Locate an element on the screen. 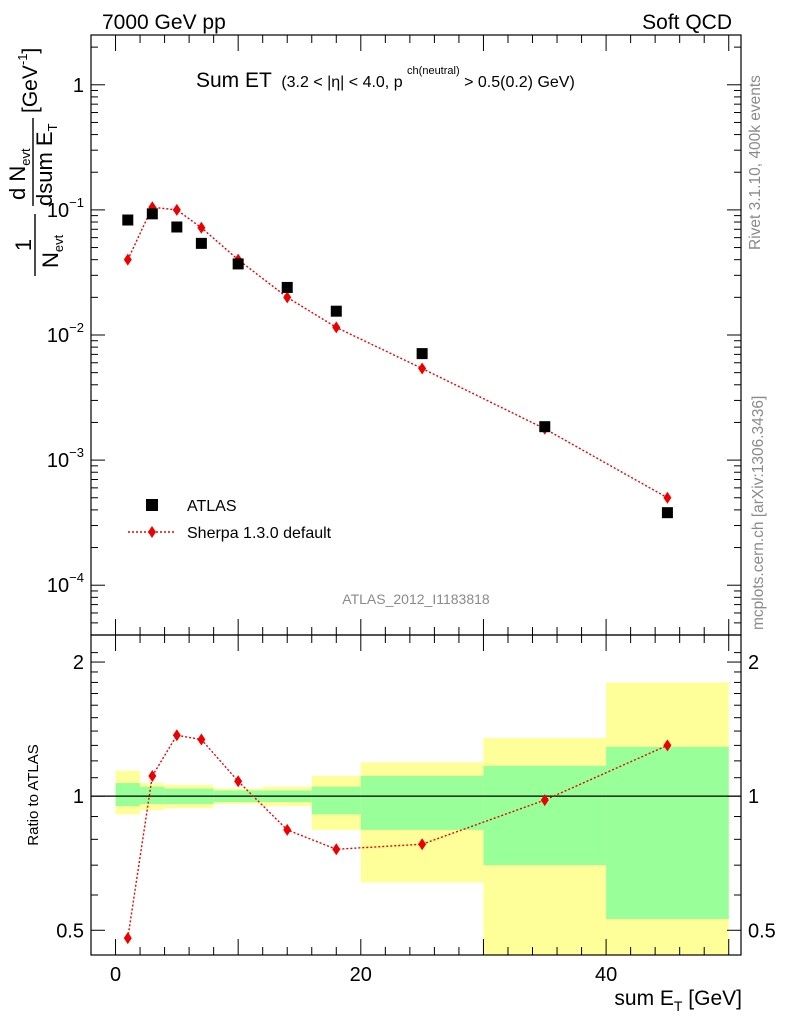  plot-title-cuts: (3.2 < |η| < 4.0, p is located at coordinates (341, 82).